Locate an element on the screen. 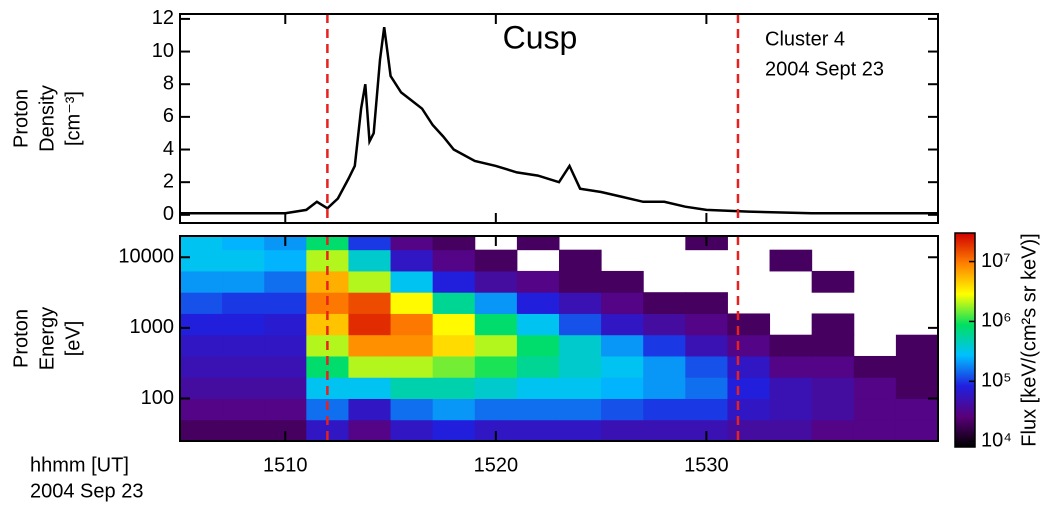  colorbar-tick-label: 10⁶ is located at coordinates (996, 321).